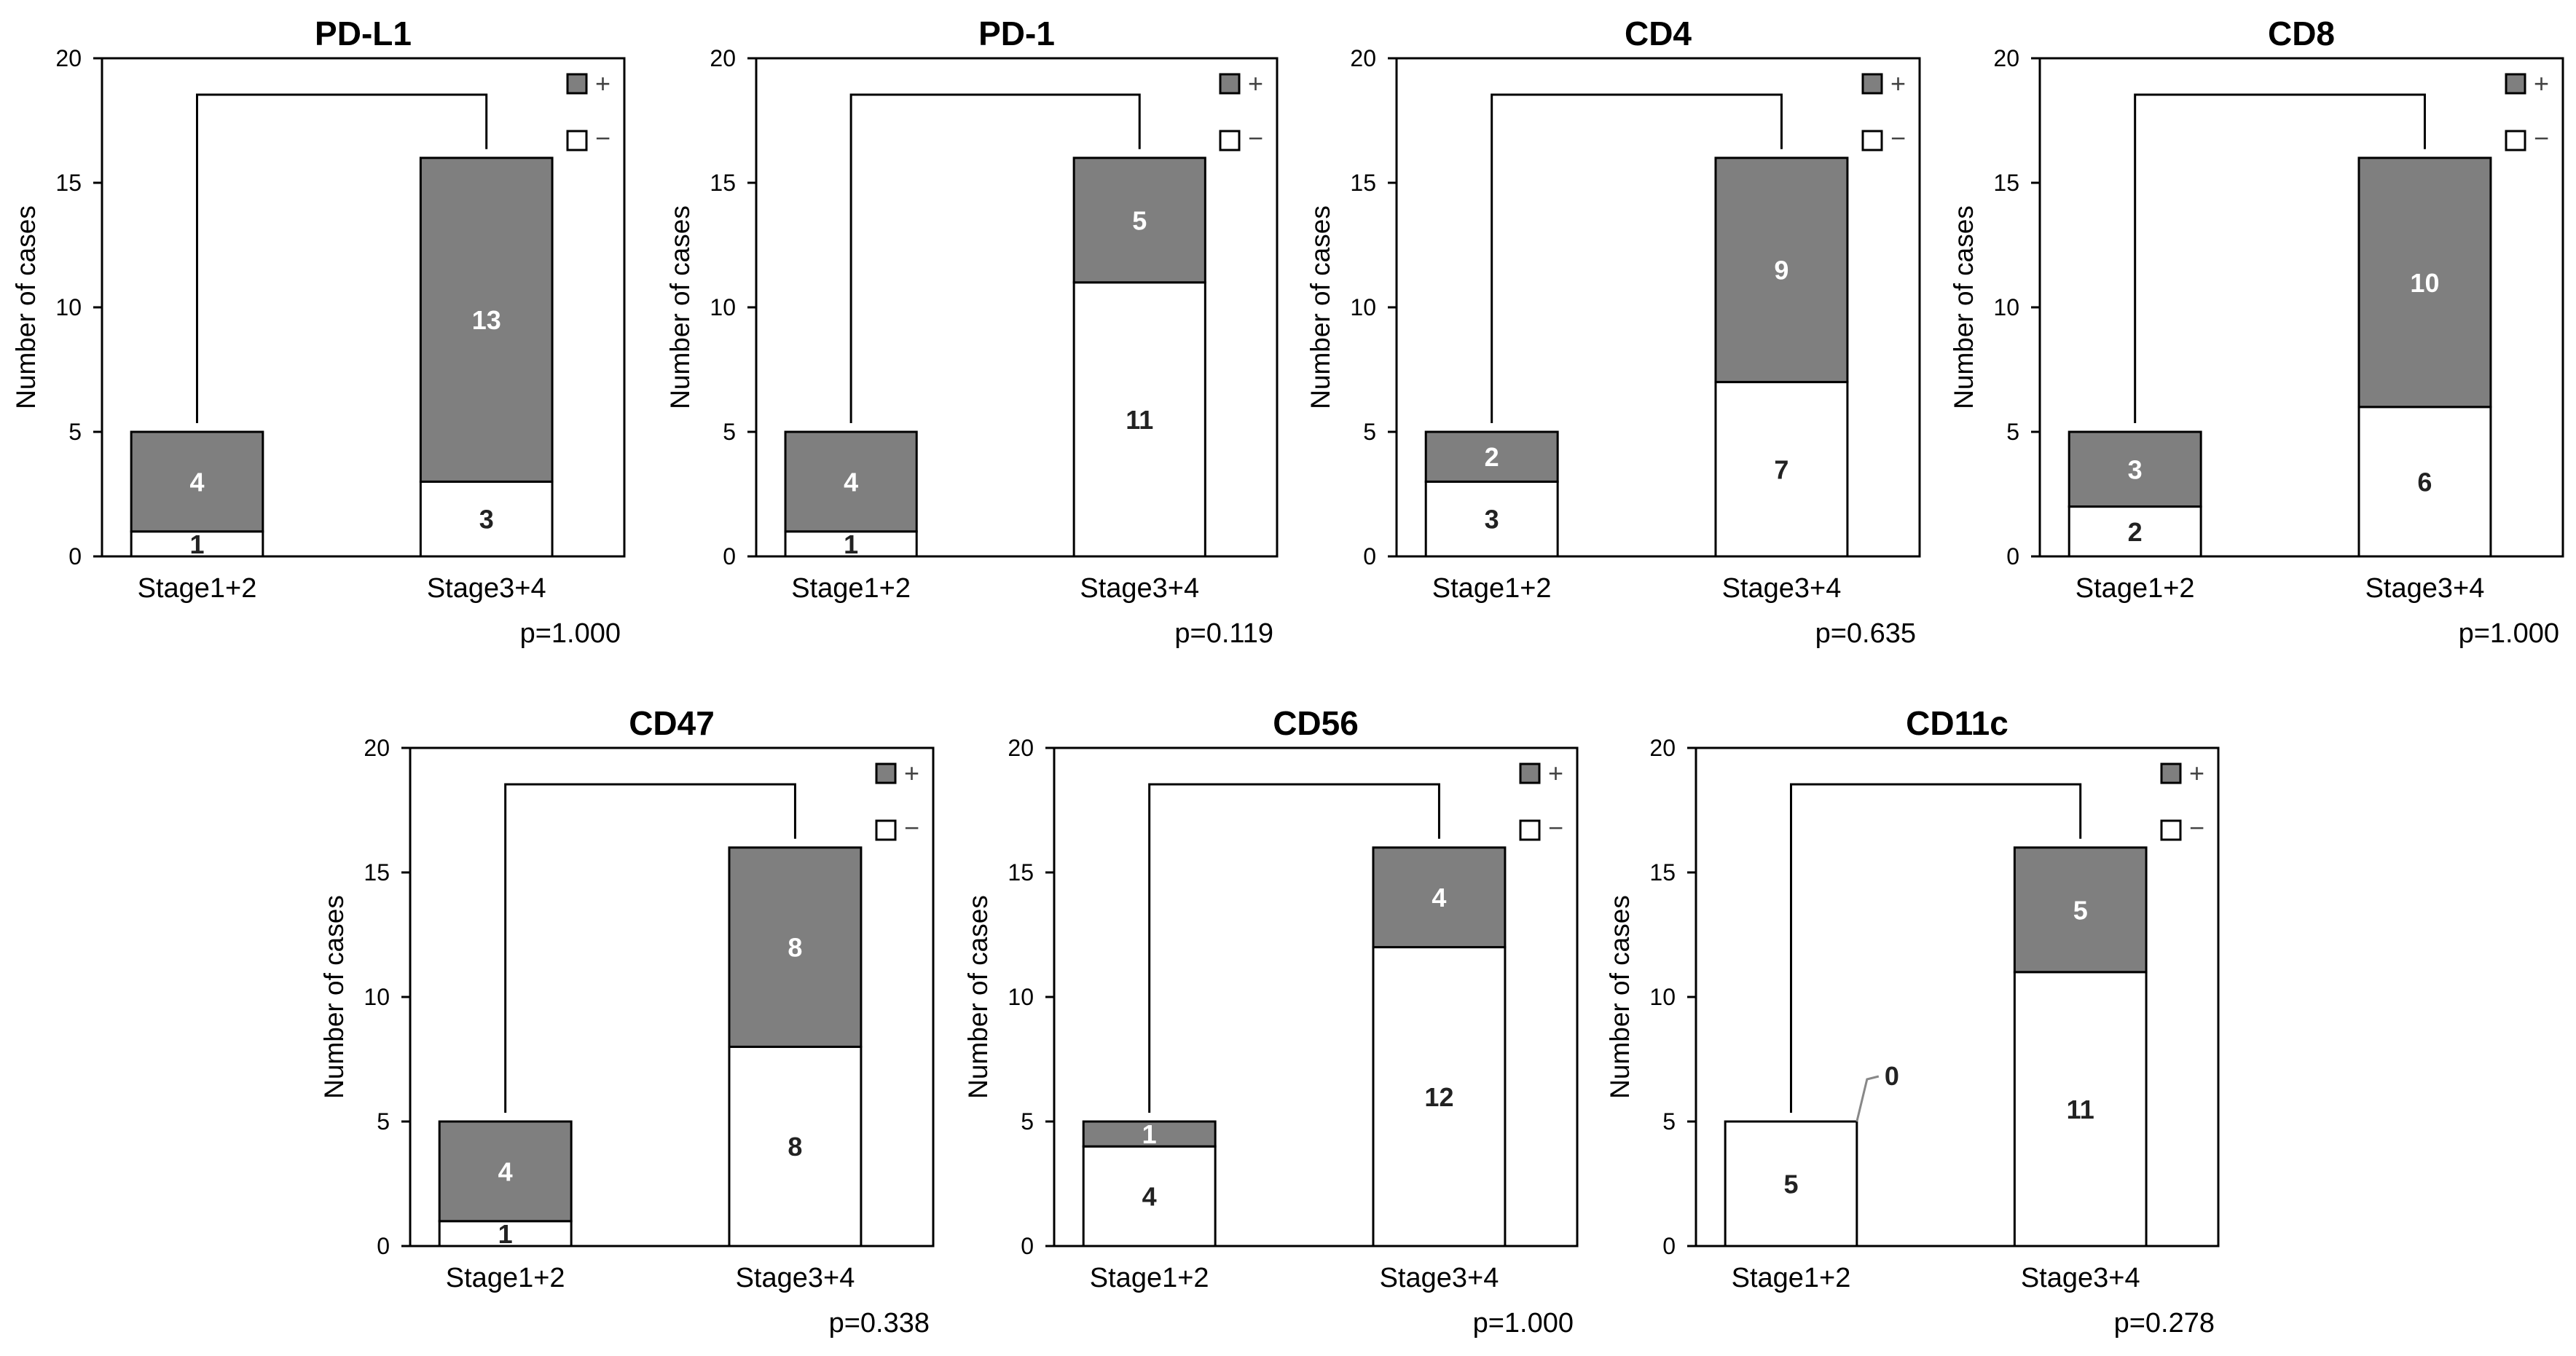 Image resolution: width=2576 pixels, height=1356 pixels. I want to click on data-label-negative: 6, so click(2424, 482).